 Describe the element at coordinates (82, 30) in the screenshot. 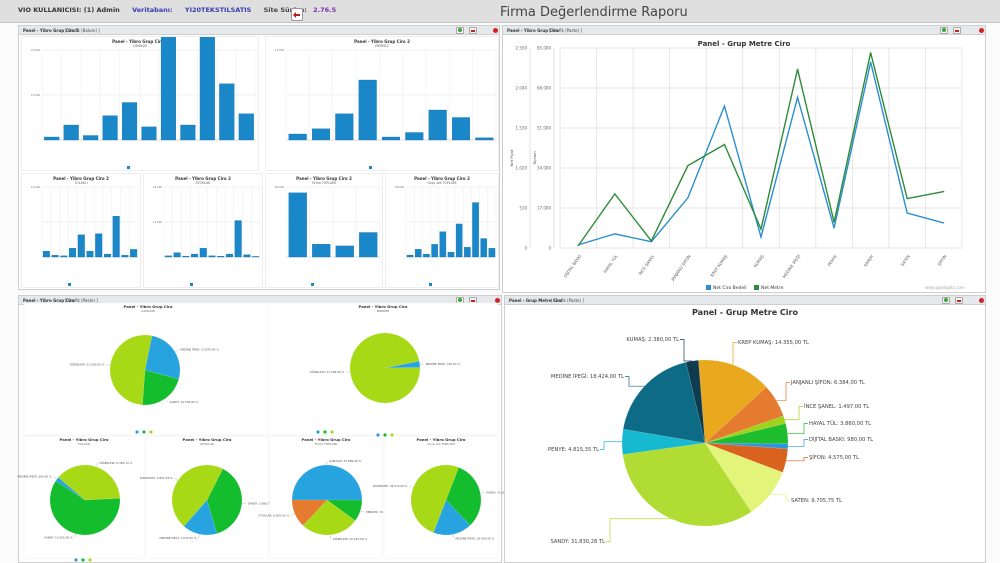

I see `panel-chart-link: [ Grafik (Bolum) ]` at that location.